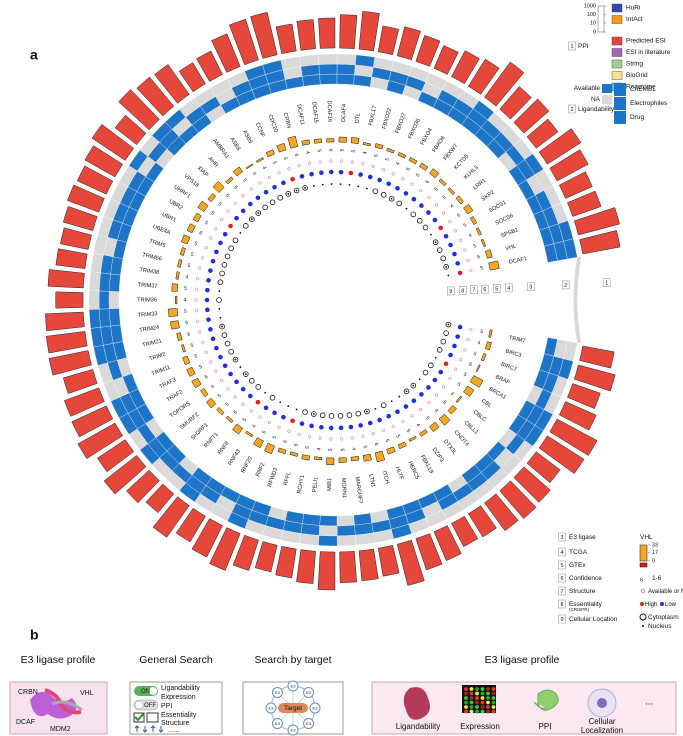  I want to click on e3-name: FBXO4, so click(427, 136).